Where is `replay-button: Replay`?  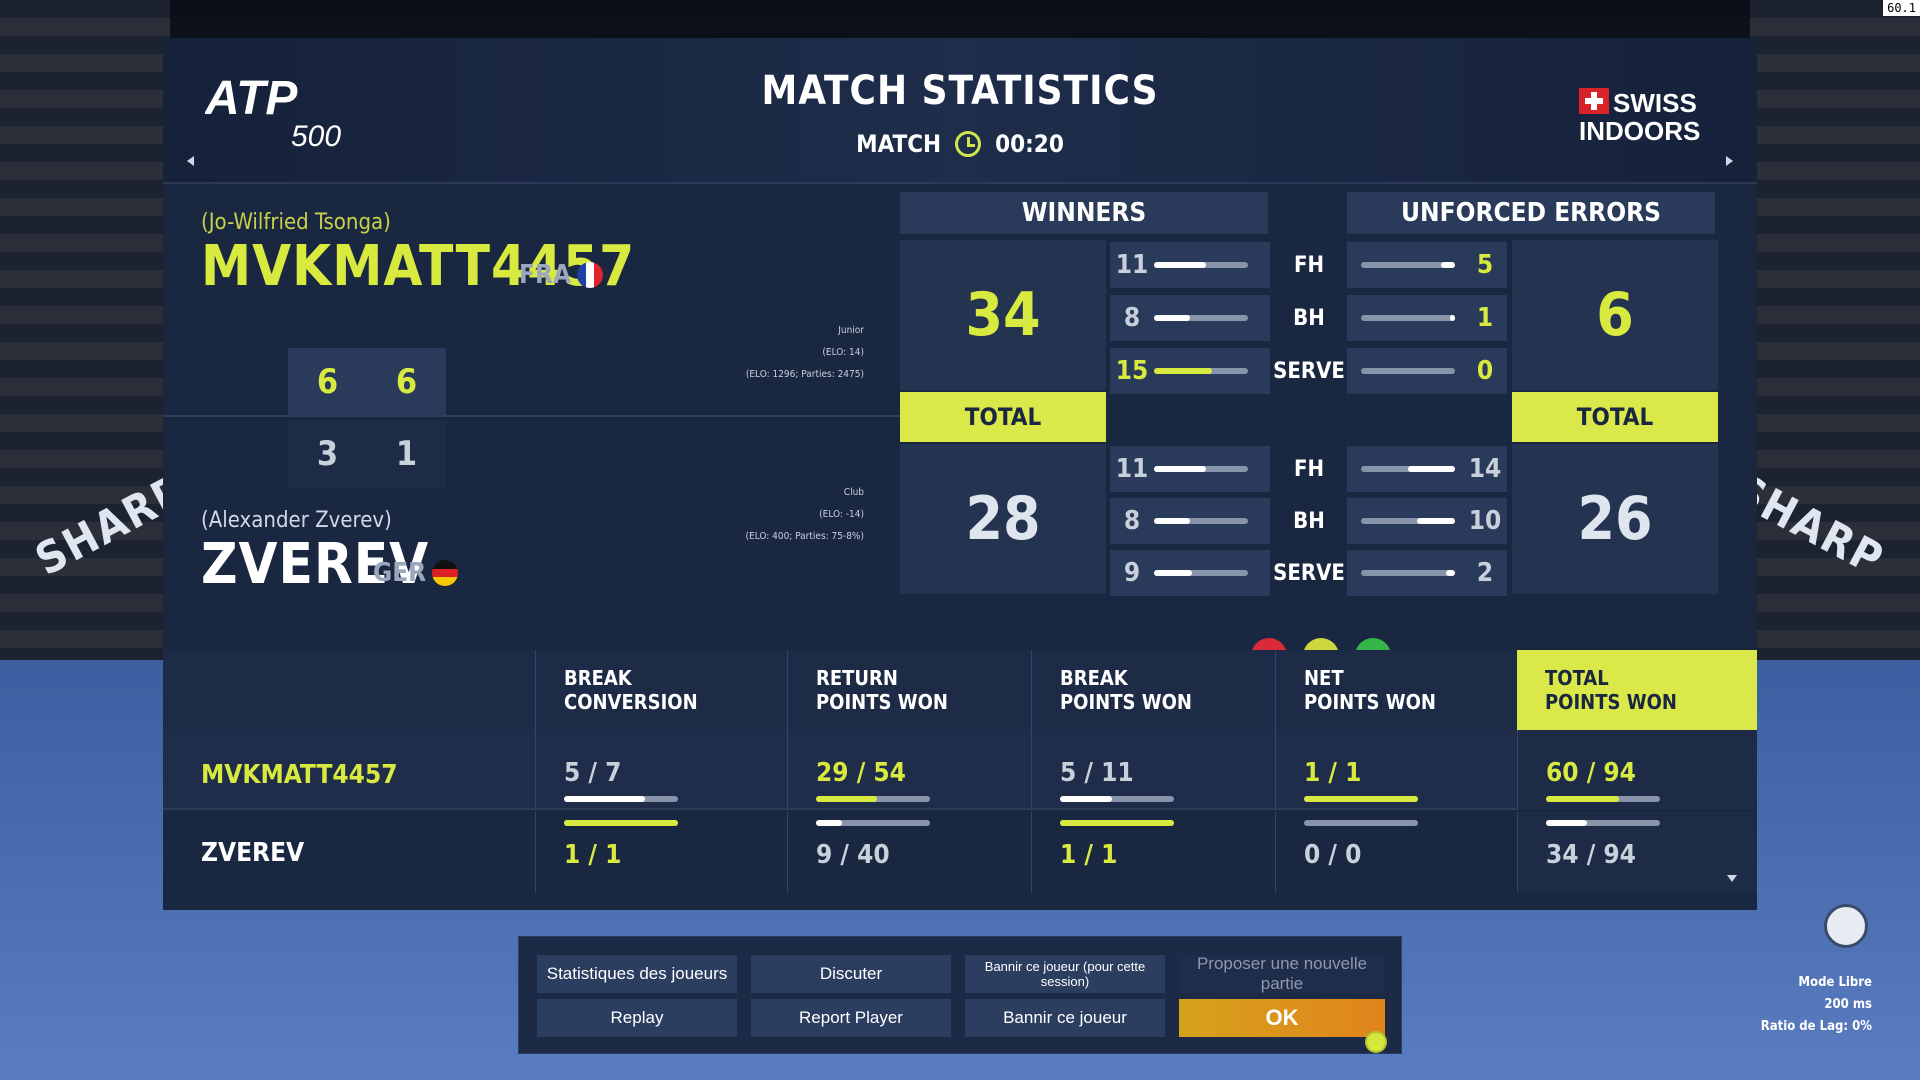
replay-button: Replay is located at coordinates (637, 1018).